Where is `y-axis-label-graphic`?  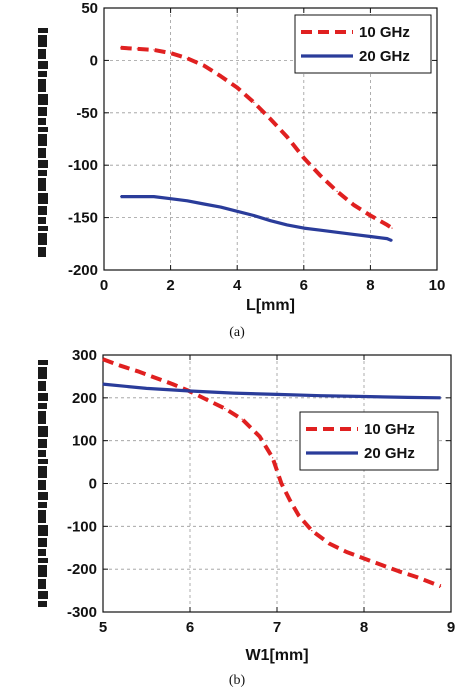
y-axis-label-graphic is located at coordinates (43, 483).